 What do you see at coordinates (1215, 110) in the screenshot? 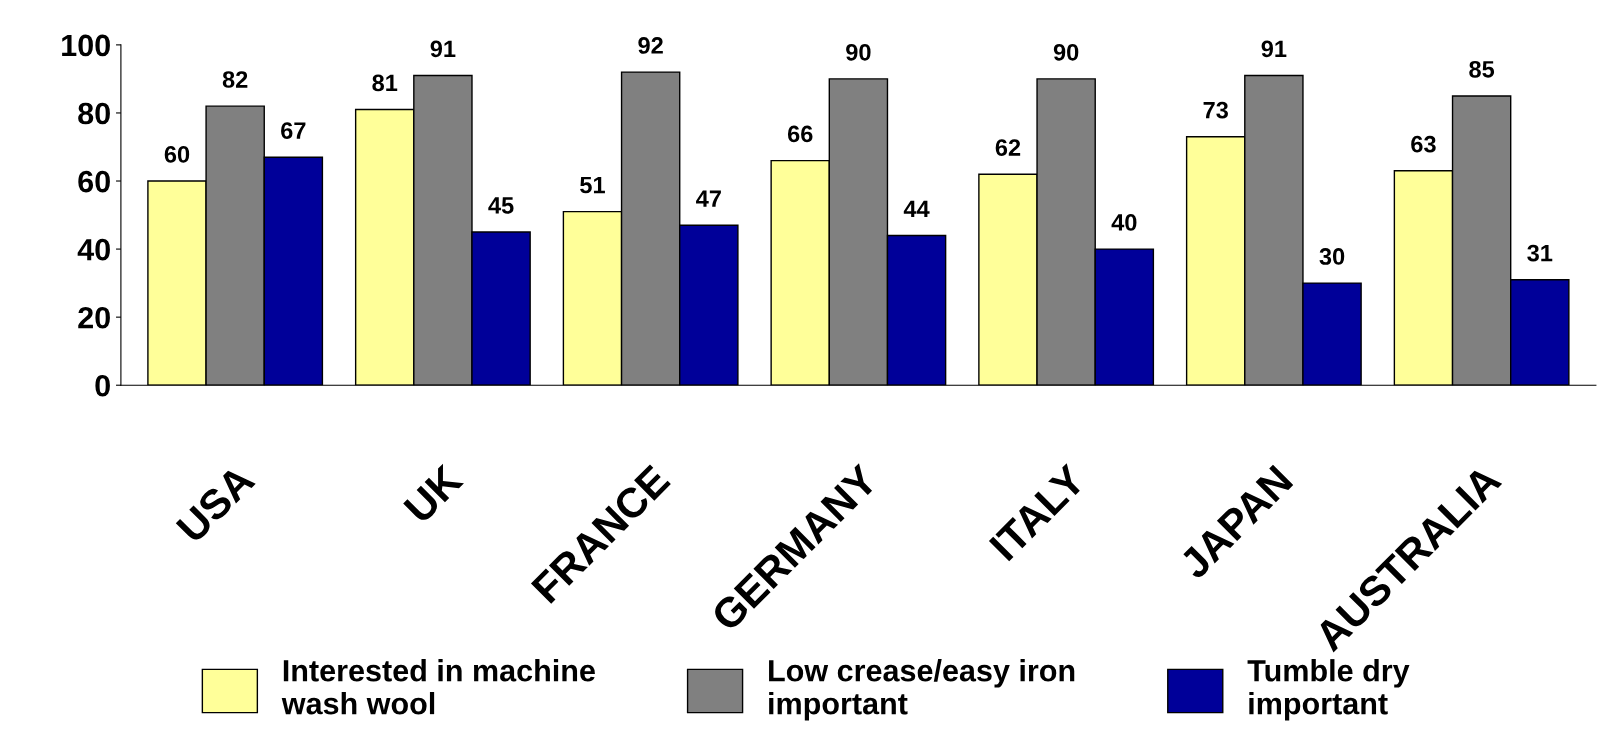
I see `data-label: 73` at bounding box center [1215, 110].